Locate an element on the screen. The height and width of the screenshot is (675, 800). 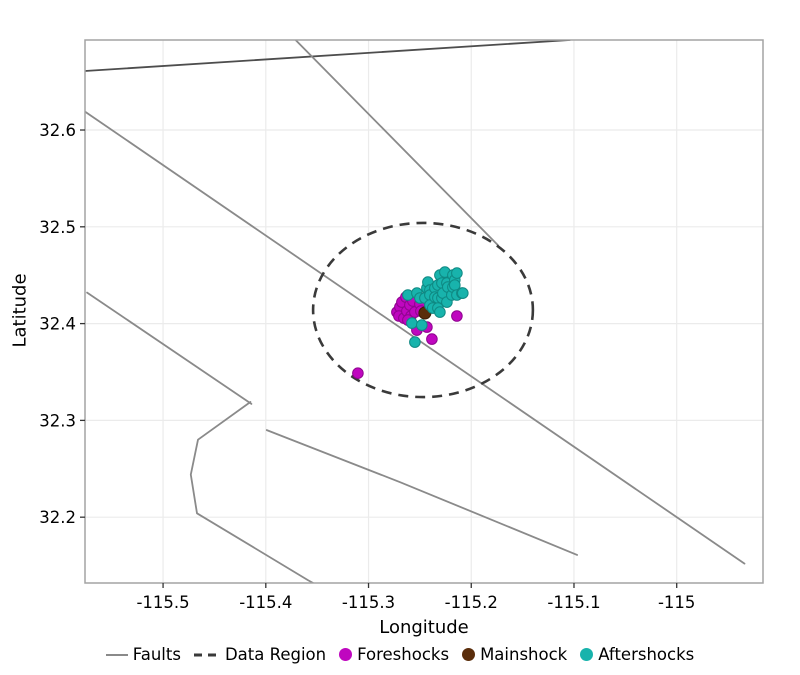
legend-item-data-region: Data Region is located at coordinates (260, 654).